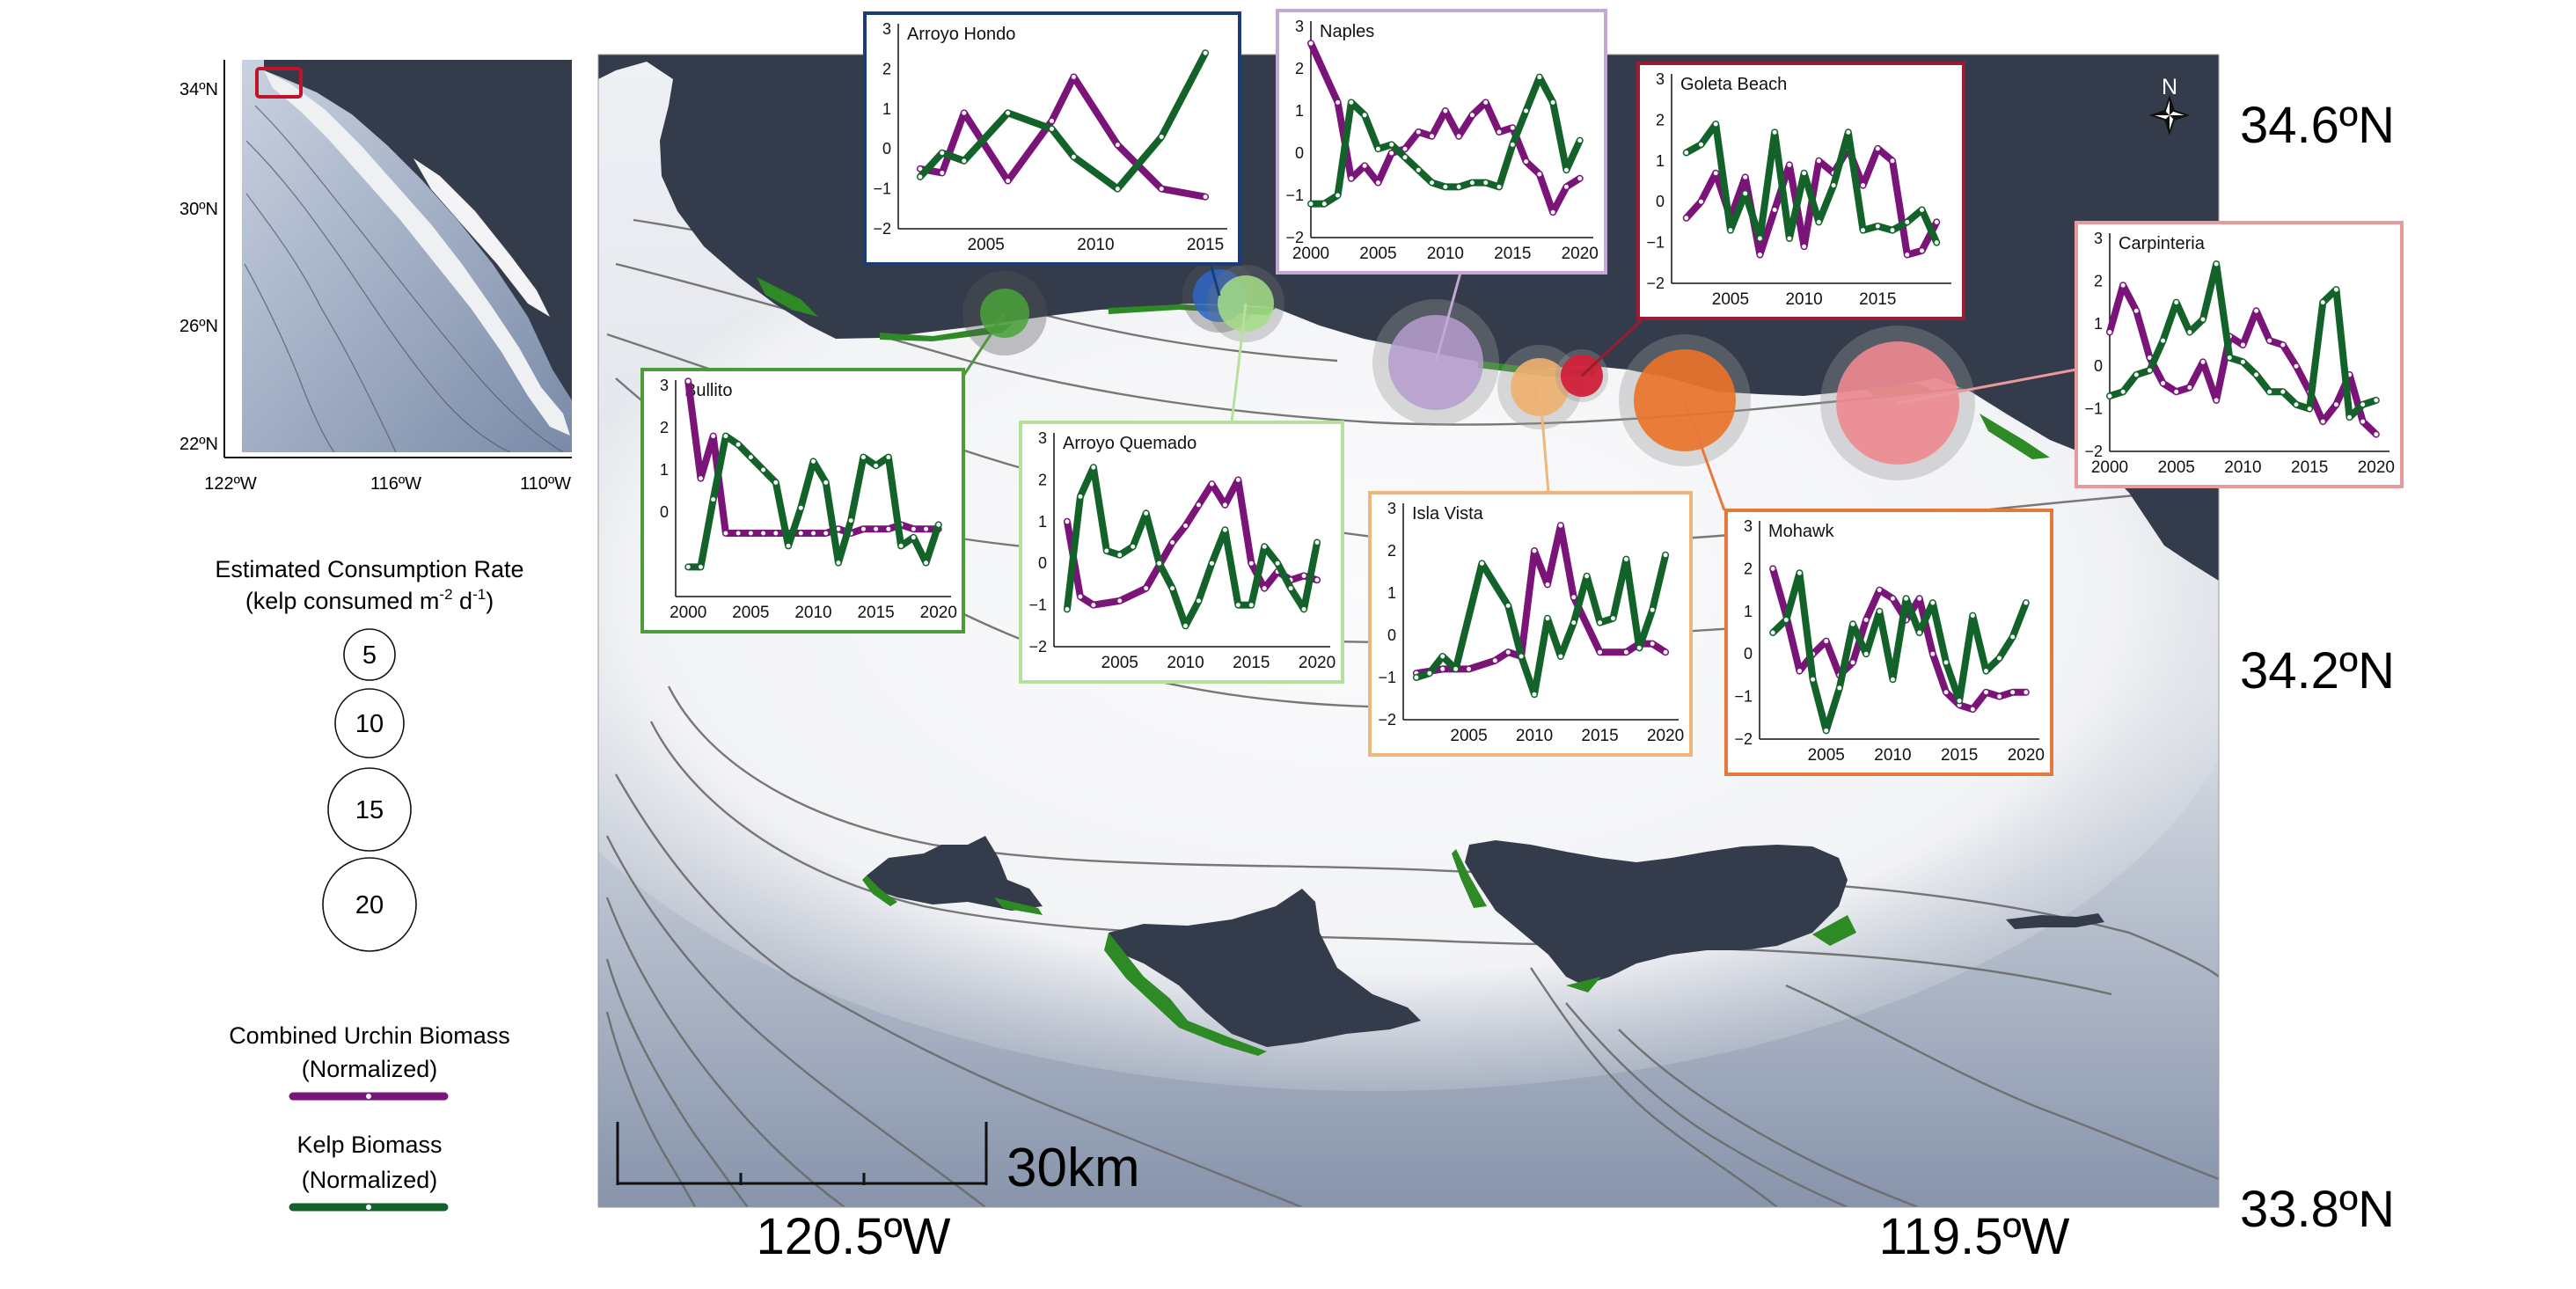 The width and height of the screenshot is (2576, 1289). What do you see at coordinates (1448, 318) in the screenshot?
I see `connector-naples` at bounding box center [1448, 318].